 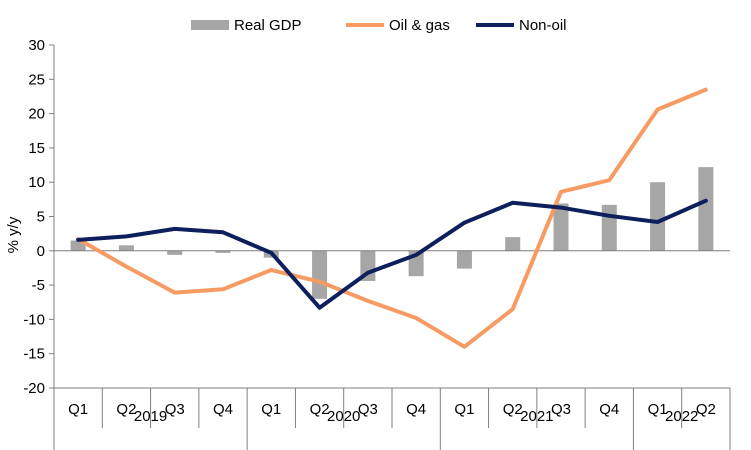 I want to click on legend-label: Oil & gas, so click(x=419, y=25).